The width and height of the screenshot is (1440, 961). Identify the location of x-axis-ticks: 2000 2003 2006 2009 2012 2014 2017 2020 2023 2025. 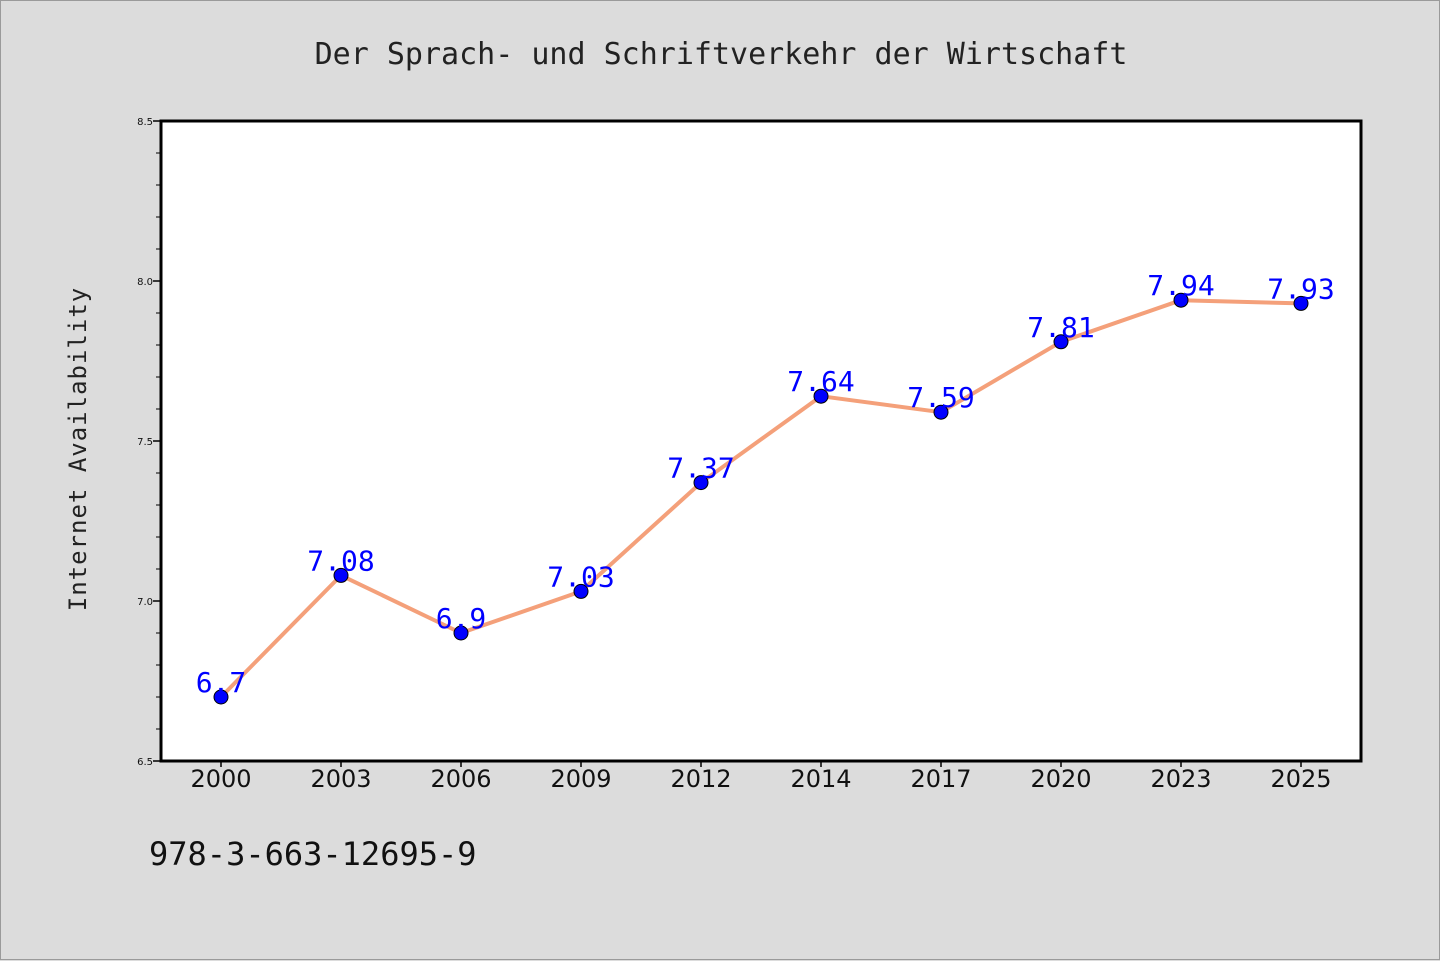
(761, 777).